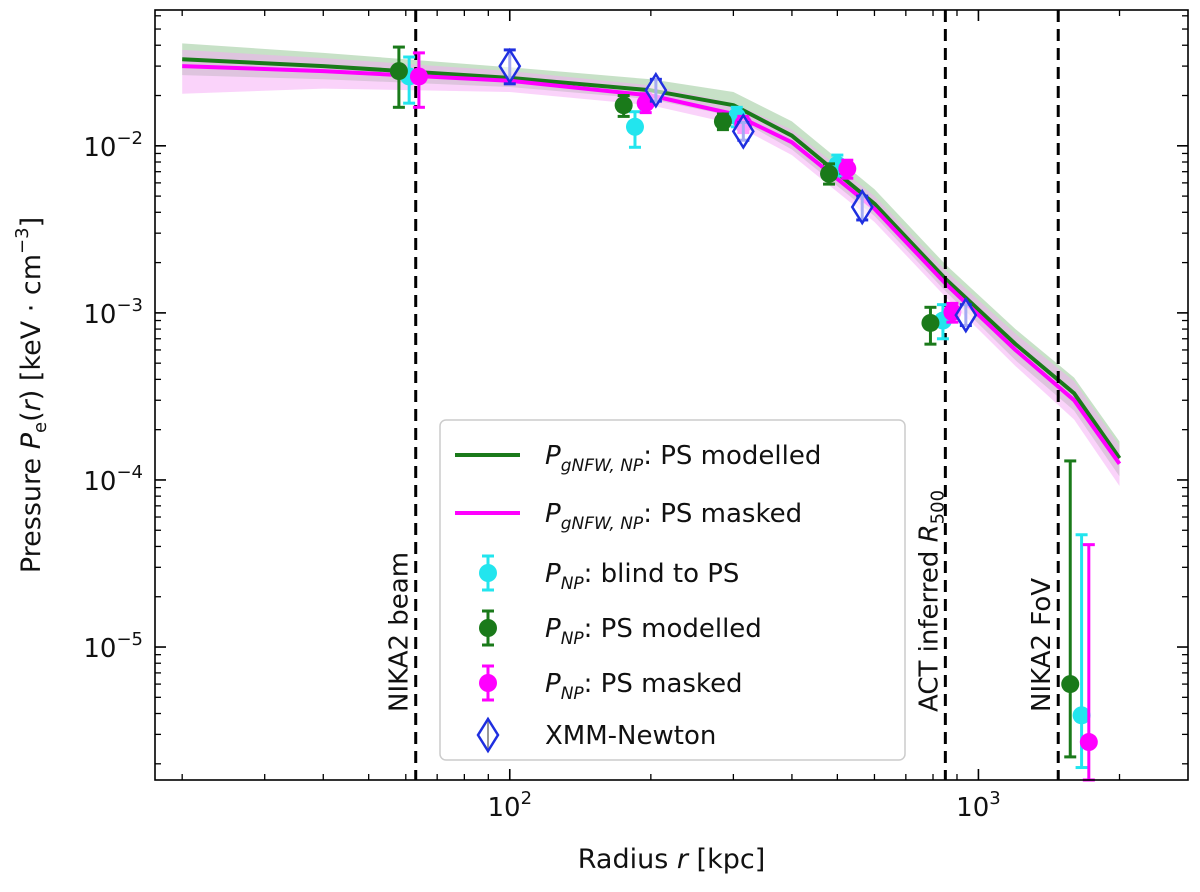 This screenshot has width=1200, height=892. I want to click on legend-text-part: XMM-Newton, so click(630, 736).